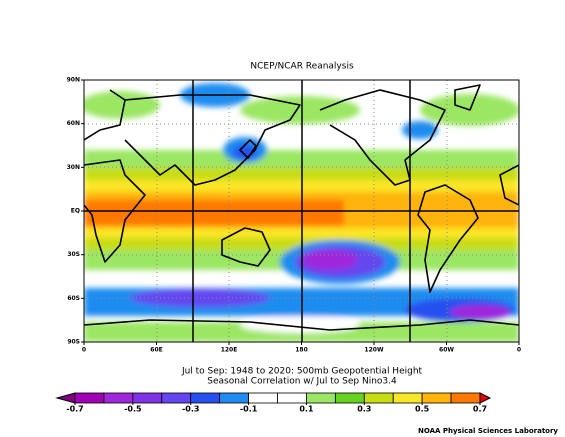 This screenshot has width=565, height=437. What do you see at coordinates (364, 409) in the screenshot?
I see `colorbar-label: 0.3` at bounding box center [364, 409].